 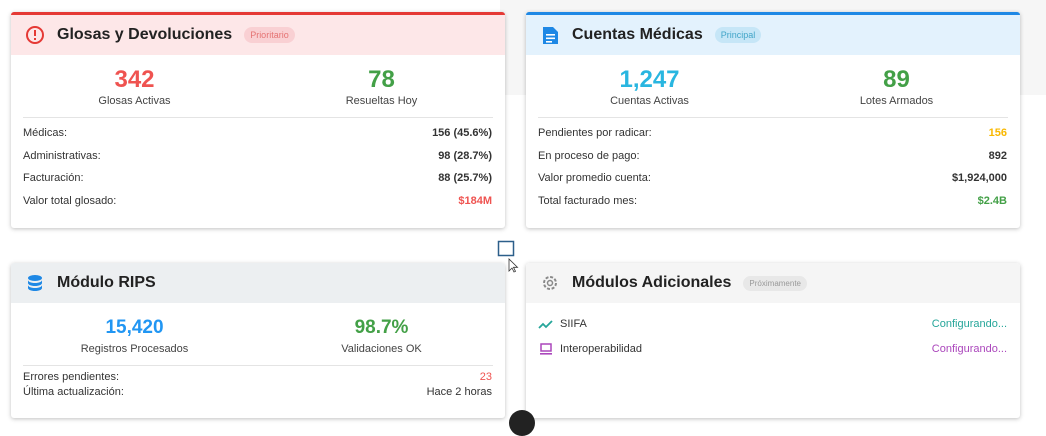 I want to click on stat-value: 89, so click(x=896, y=79).